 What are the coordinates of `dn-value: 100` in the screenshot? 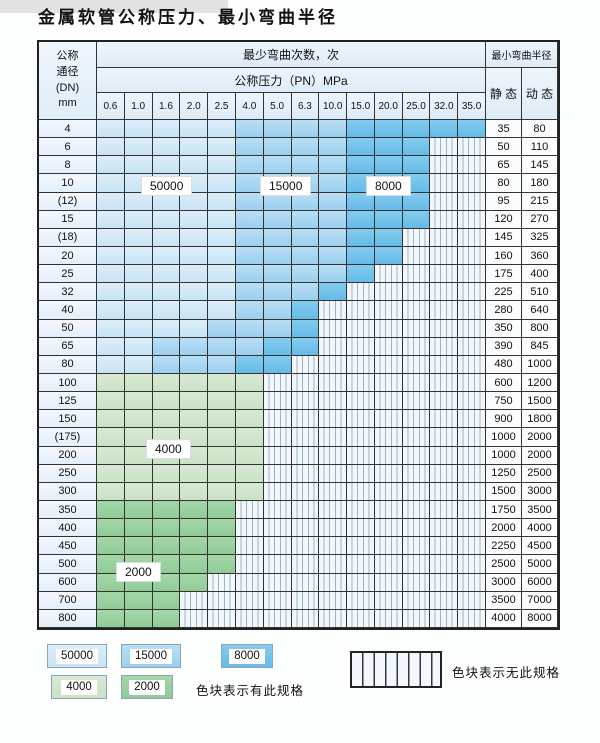 It's located at (68, 383).